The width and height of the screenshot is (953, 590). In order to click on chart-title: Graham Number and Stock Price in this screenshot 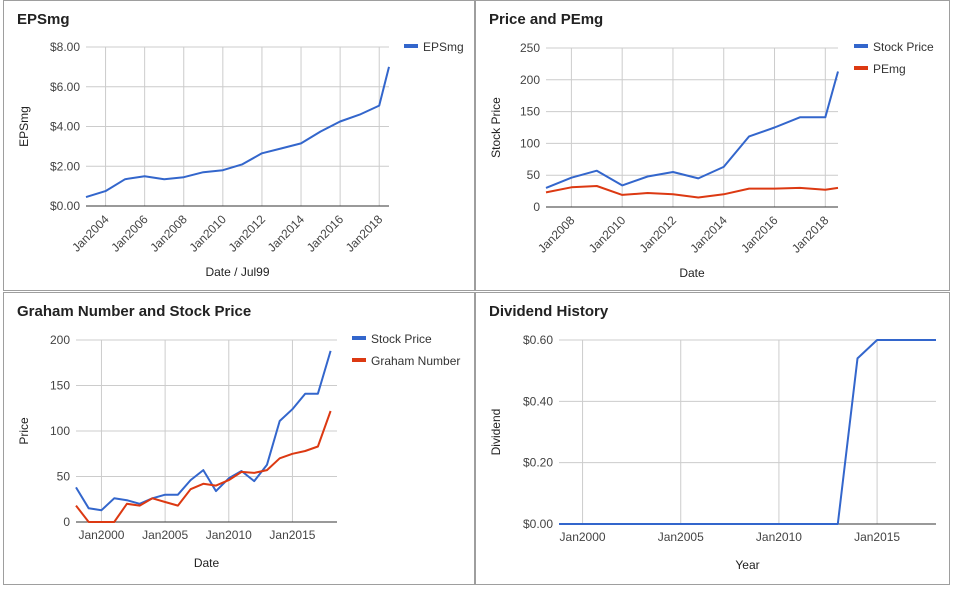, I will do `click(134, 311)`.